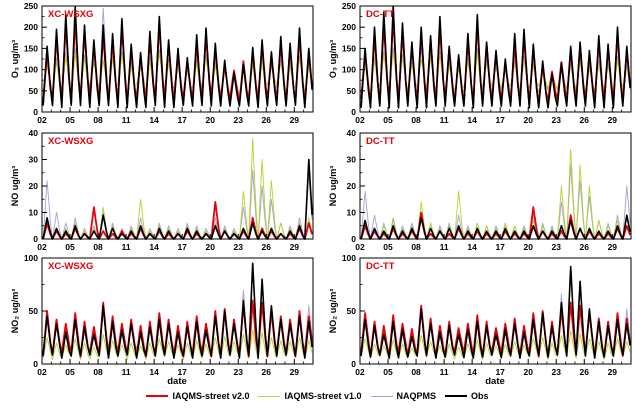  I want to click on legend-label: NAQPMS, so click(416, 396).